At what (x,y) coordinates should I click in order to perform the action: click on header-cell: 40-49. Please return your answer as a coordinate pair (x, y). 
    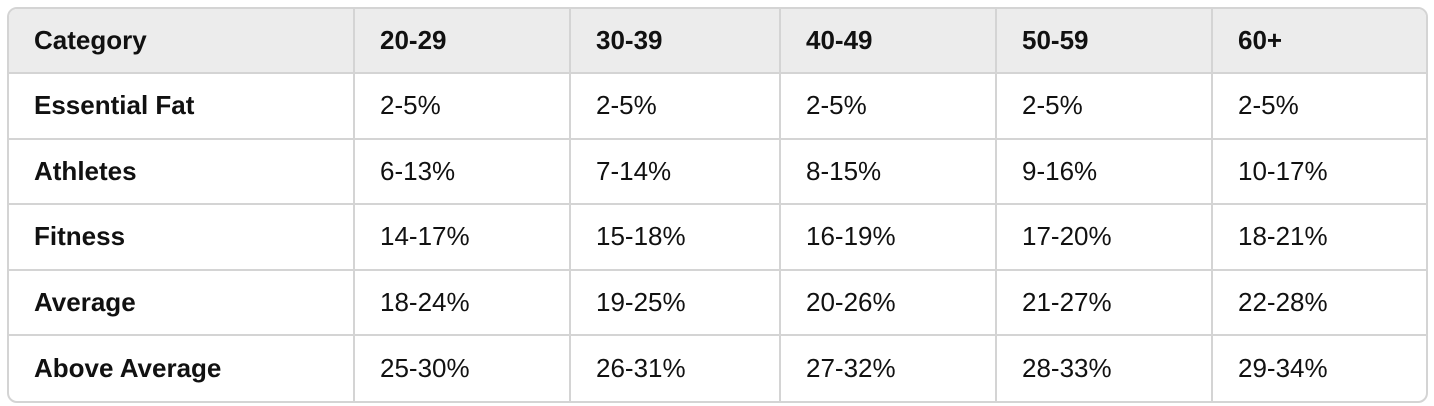
    Looking at the image, I should click on (888, 41).